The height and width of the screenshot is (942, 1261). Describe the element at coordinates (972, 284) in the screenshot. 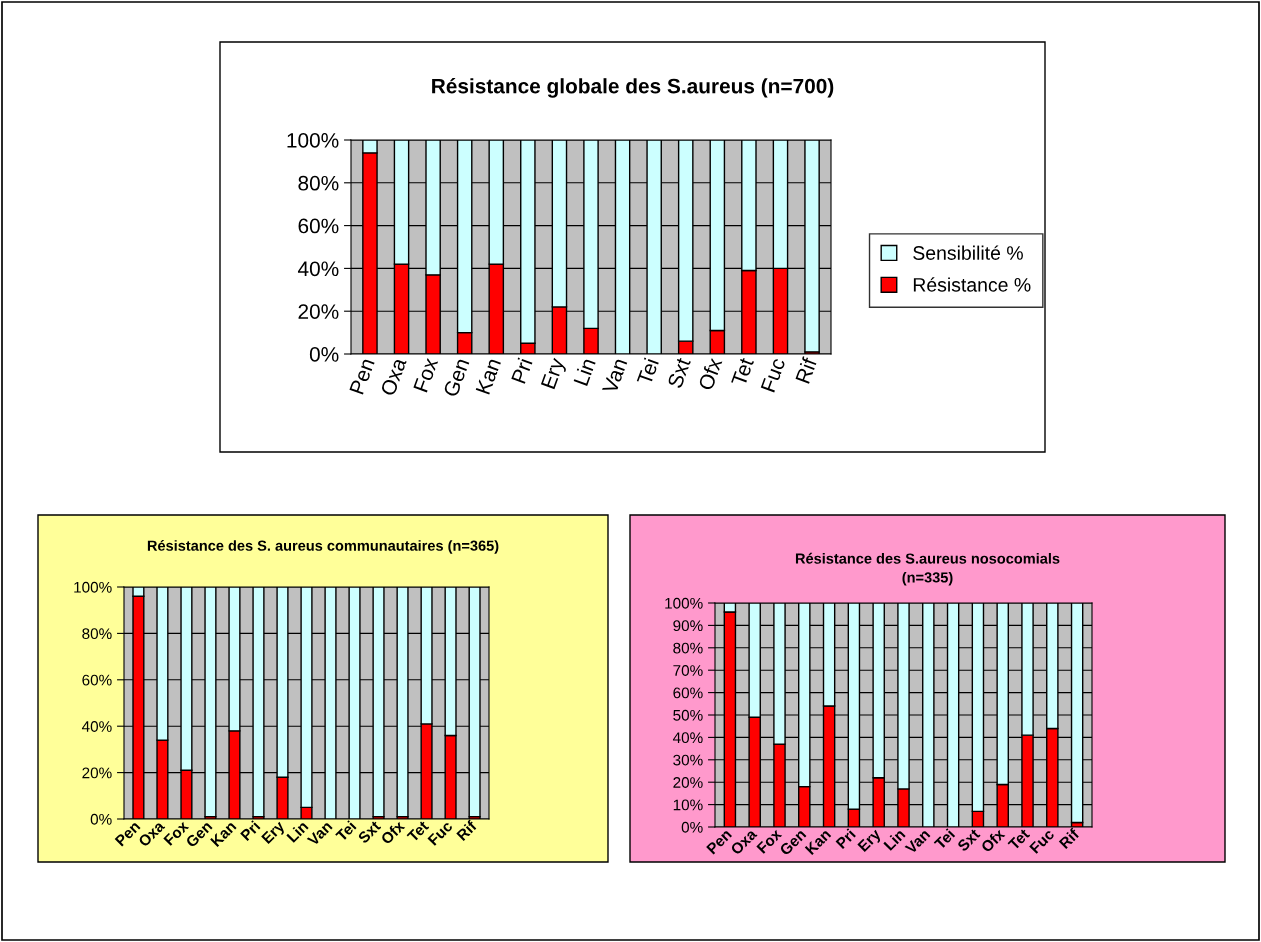

I see `legend-label: Résistance %` at that location.